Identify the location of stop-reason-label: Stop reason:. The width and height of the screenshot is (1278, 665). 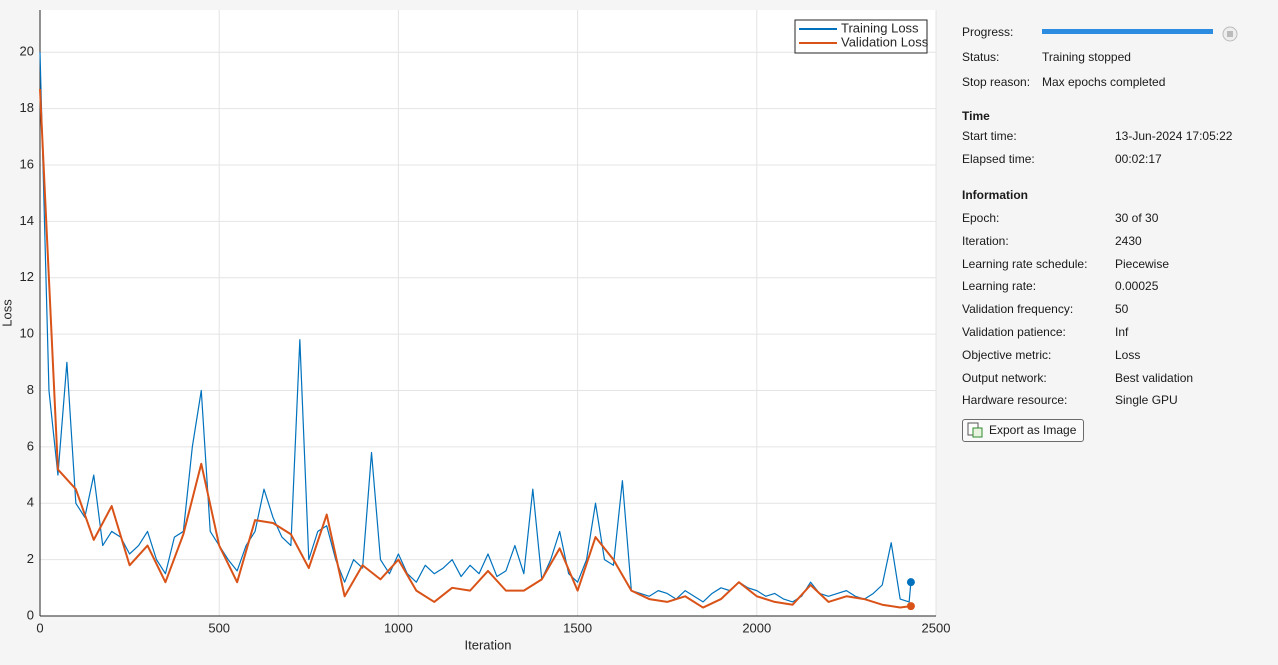
(996, 82).